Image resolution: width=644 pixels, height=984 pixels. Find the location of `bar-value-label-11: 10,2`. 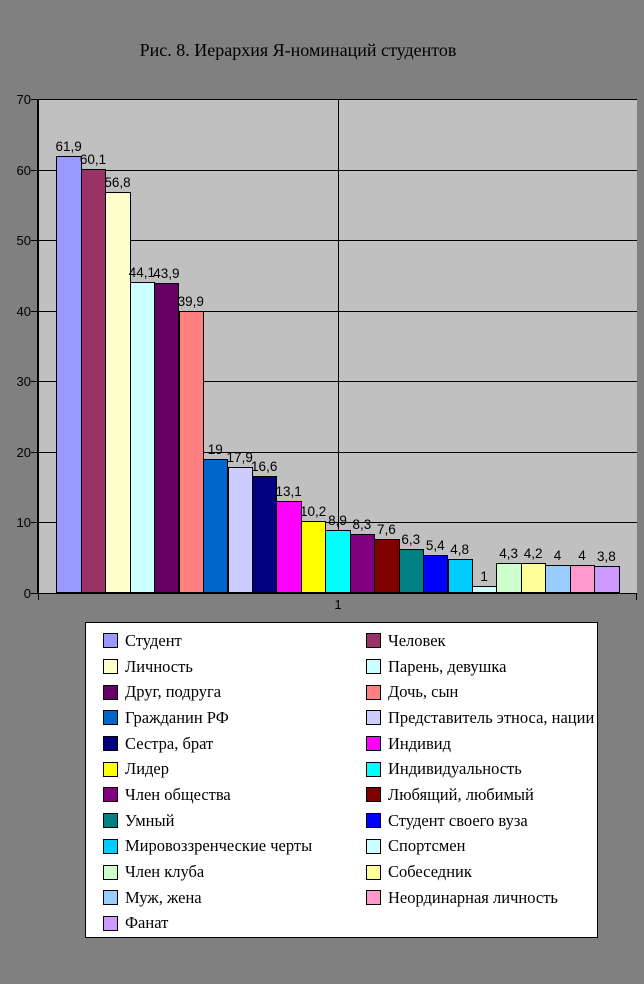

bar-value-label-11: 10,2 is located at coordinates (313, 511).